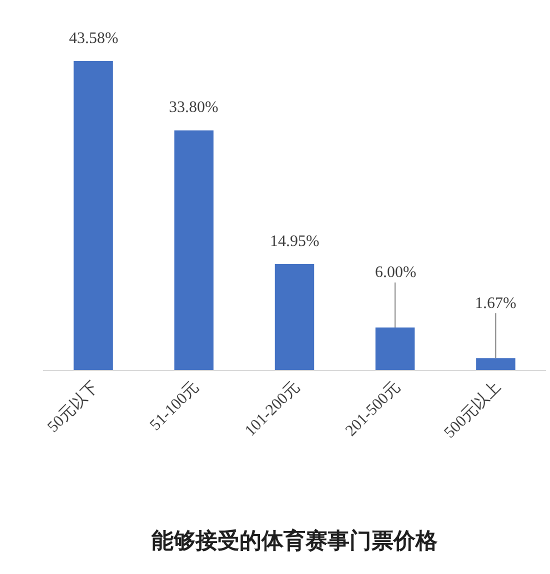 Image resolution: width=550 pixels, height=574 pixels. What do you see at coordinates (295, 241) in the screenshot?
I see `data-label: 14.95%` at bounding box center [295, 241].